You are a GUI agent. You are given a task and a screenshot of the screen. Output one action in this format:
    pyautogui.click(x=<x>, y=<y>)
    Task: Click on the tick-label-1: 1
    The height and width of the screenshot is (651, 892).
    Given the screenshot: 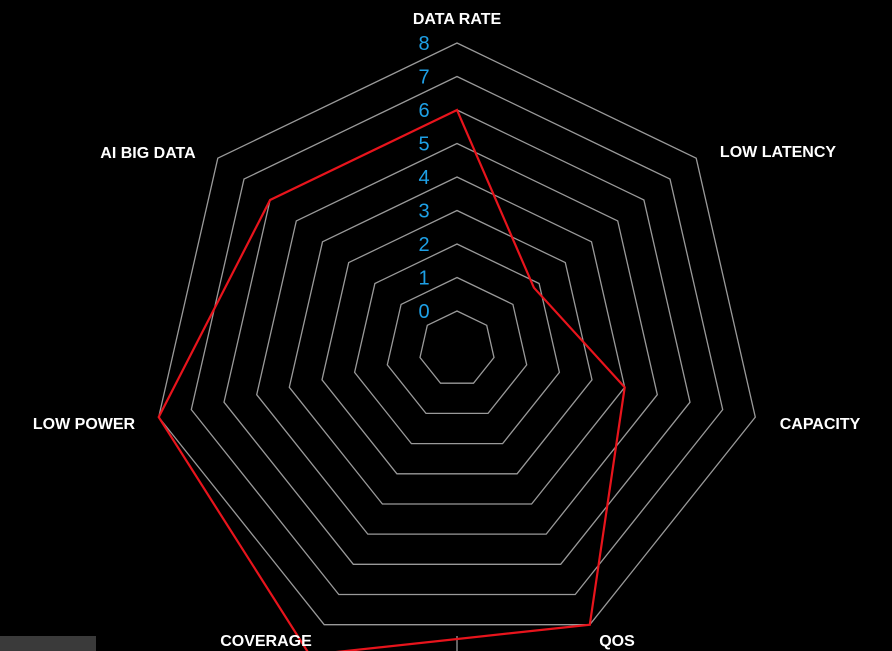 What is the action you would take?
    pyautogui.click(x=423, y=279)
    